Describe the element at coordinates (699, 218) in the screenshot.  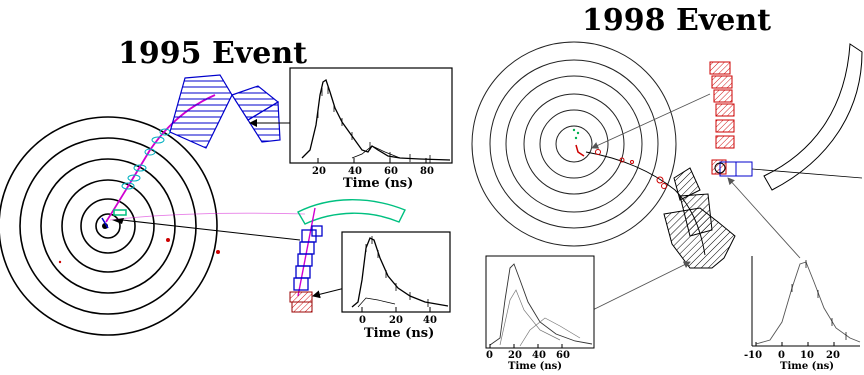
I see `calorimeter-blocks-1998` at that location.